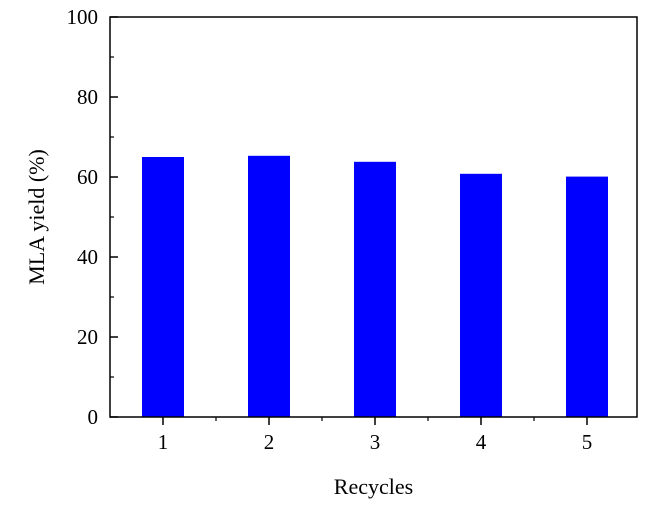 The image size is (653, 506). Describe the element at coordinates (87, 337) in the screenshot. I see `y-tick-label-20: 20` at that location.